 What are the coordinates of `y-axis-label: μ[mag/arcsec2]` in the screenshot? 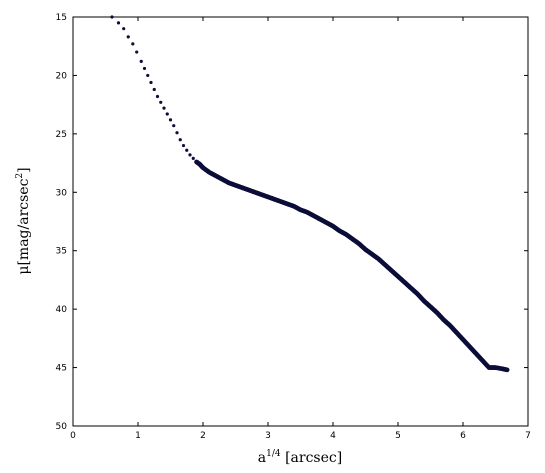 It's located at (23, 220).